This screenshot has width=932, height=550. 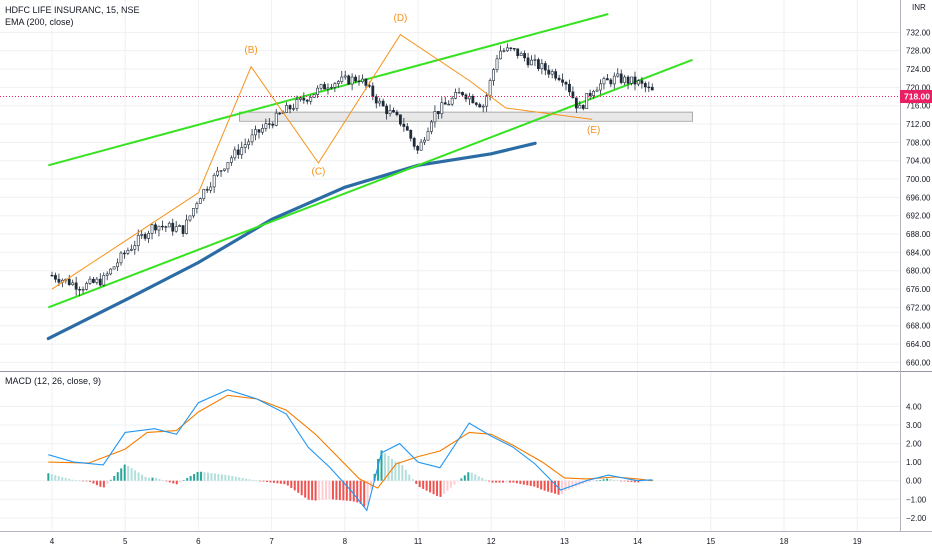 I want to click on time-tick-label: 4, so click(x=52, y=541).